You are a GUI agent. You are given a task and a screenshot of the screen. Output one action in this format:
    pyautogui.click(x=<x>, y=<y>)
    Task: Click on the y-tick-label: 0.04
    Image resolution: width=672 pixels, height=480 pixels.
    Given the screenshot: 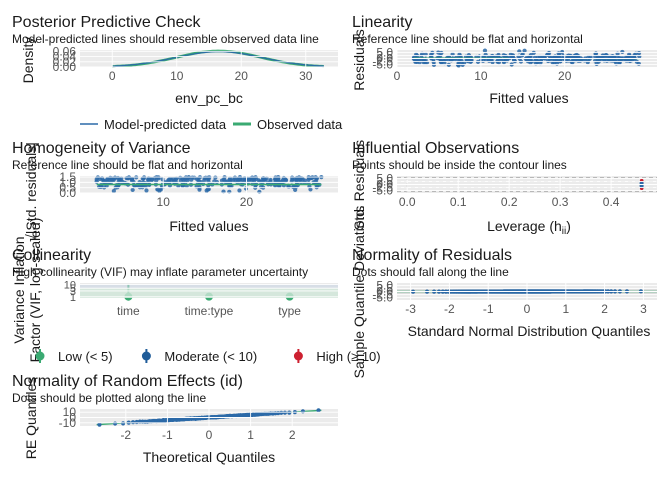 What is the action you would take?
    pyautogui.click(x=65, y=57)
    